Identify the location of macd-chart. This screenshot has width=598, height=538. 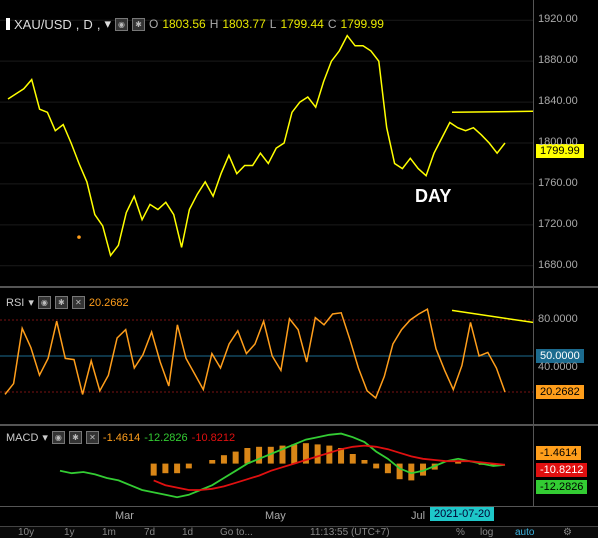
(266, 466).